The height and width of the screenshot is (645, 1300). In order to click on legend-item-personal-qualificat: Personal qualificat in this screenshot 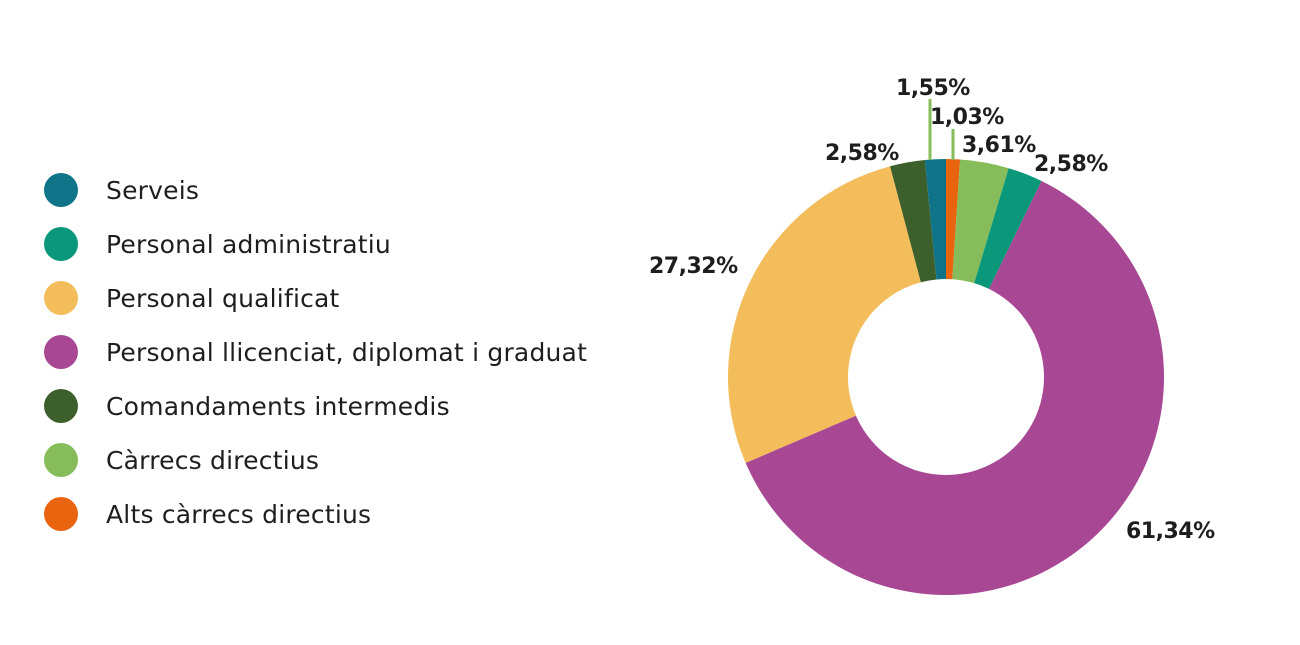, I will do `click(315, 298)`.